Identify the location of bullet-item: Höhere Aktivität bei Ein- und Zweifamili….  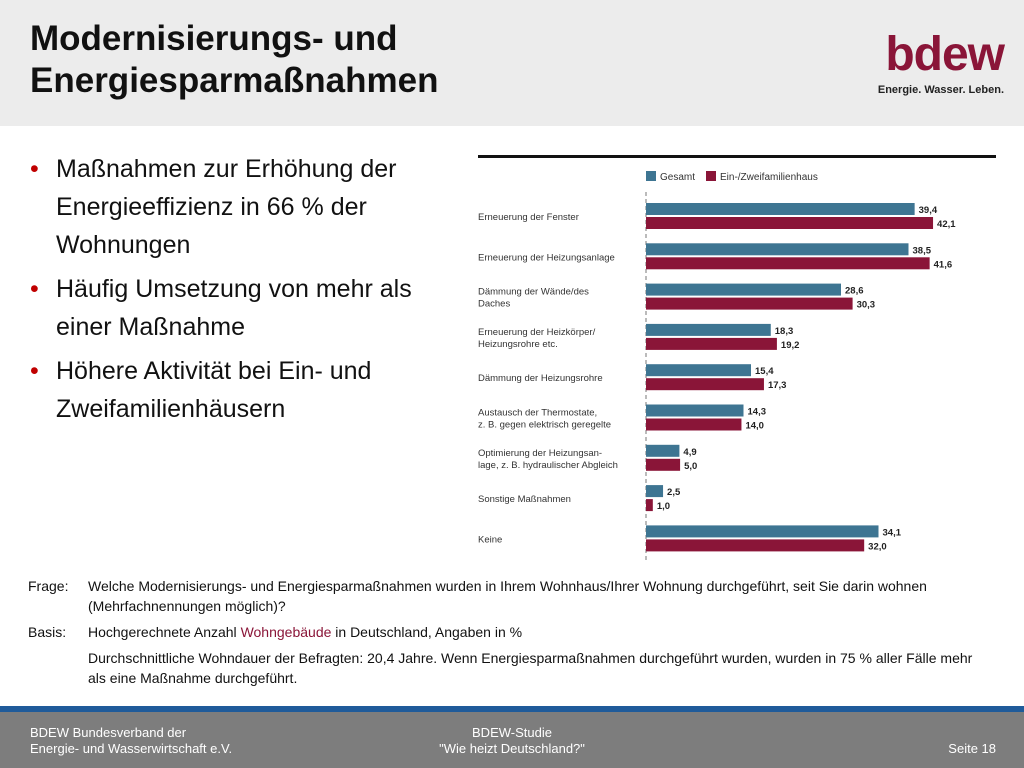
(235, 390).